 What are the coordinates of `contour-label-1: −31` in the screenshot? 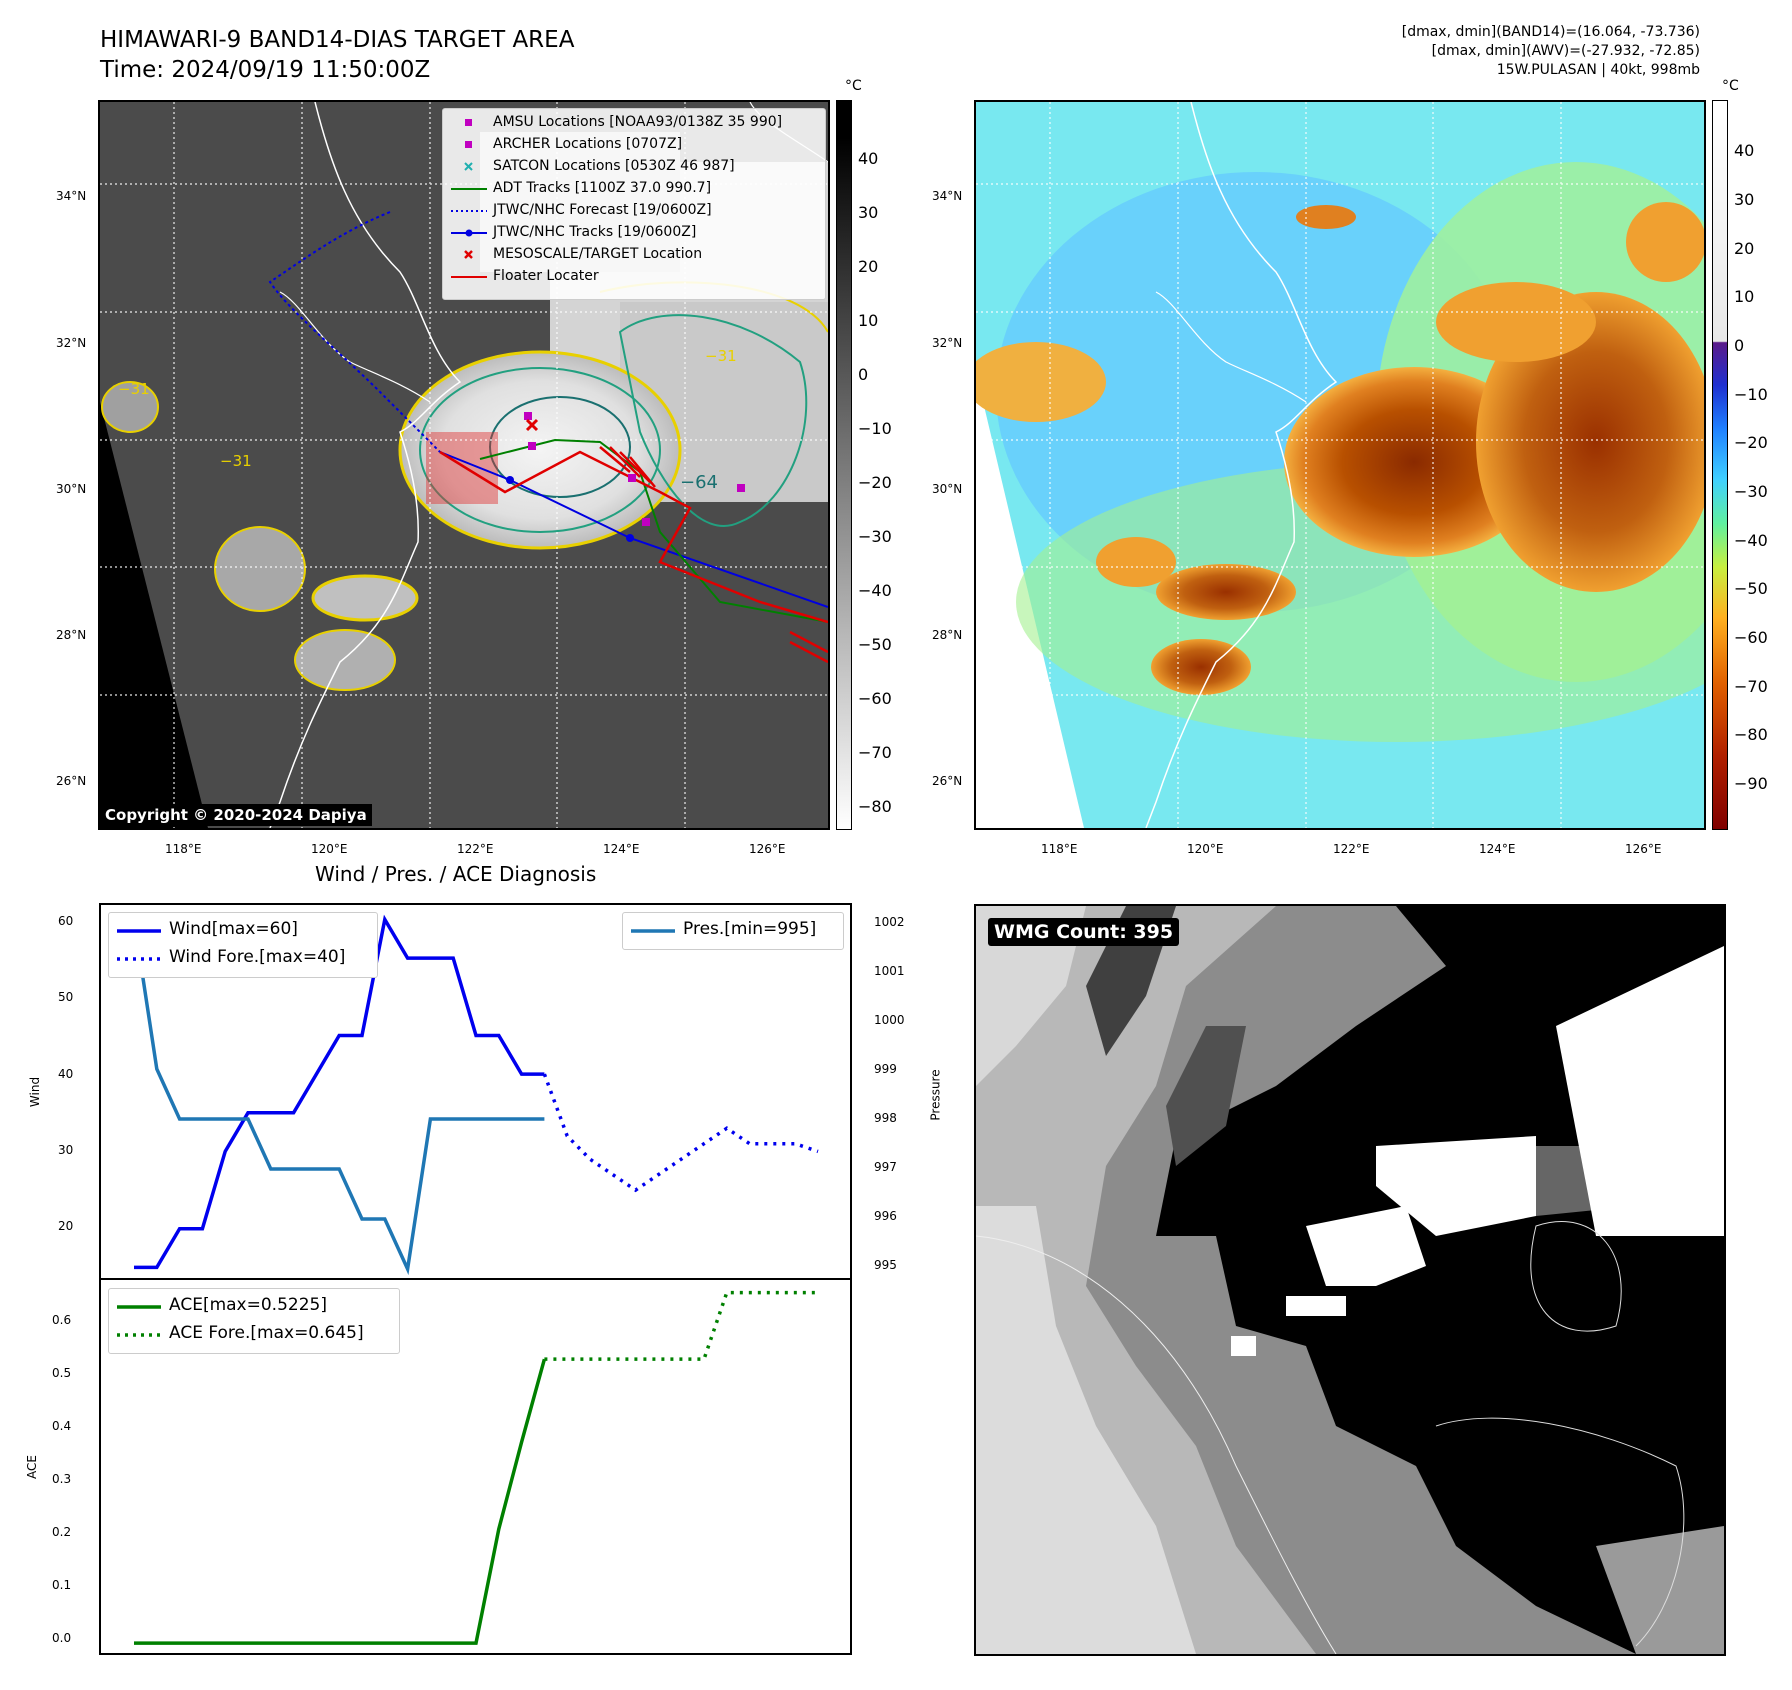 It's located at (236, 461).